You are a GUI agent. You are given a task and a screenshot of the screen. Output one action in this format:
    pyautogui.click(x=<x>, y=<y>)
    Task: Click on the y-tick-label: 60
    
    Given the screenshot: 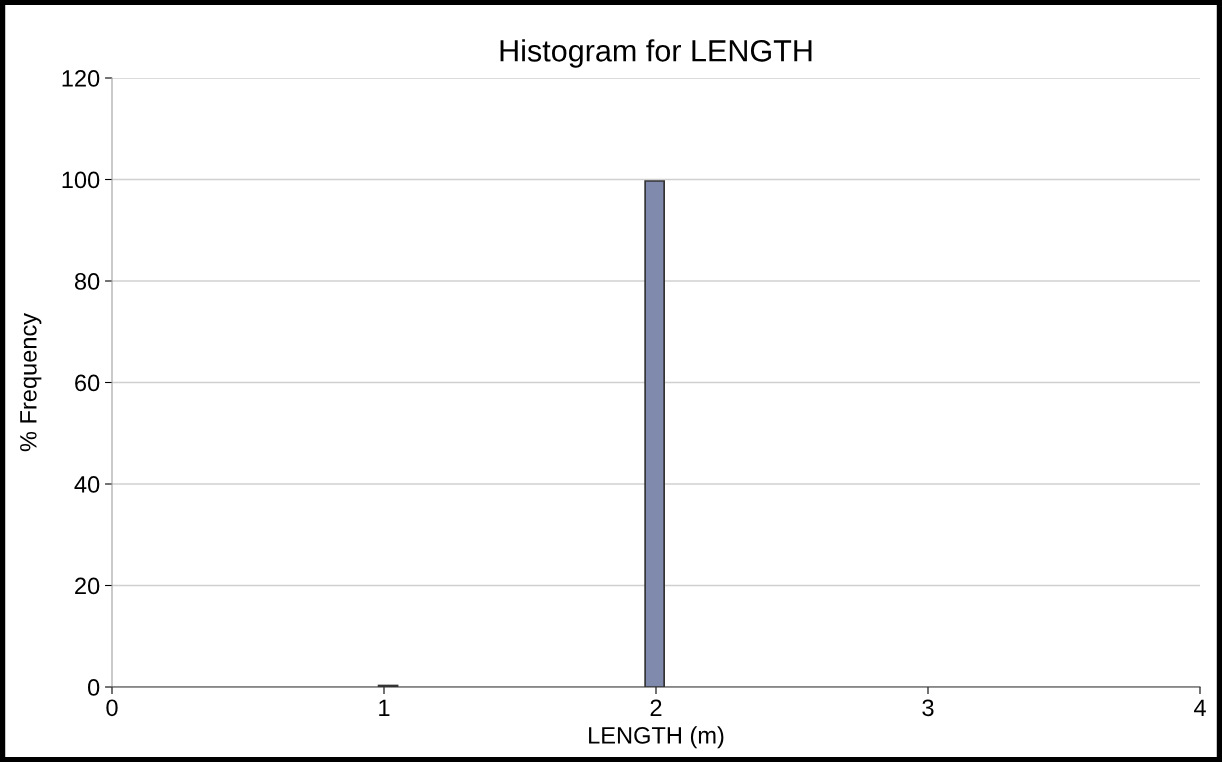 What is the action you would take?
    pyautogui.click(x=87, y=383)
    